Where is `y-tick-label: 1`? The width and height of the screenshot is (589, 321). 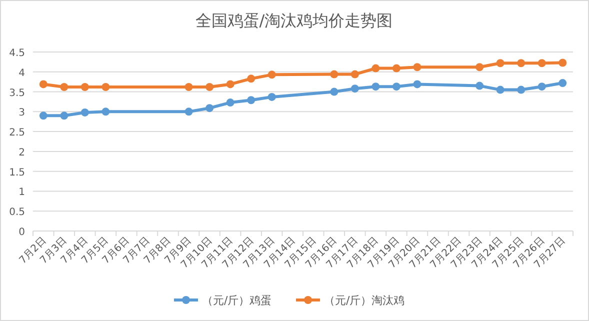 y-tick-label: 1 is located at coordinates (21, 192).